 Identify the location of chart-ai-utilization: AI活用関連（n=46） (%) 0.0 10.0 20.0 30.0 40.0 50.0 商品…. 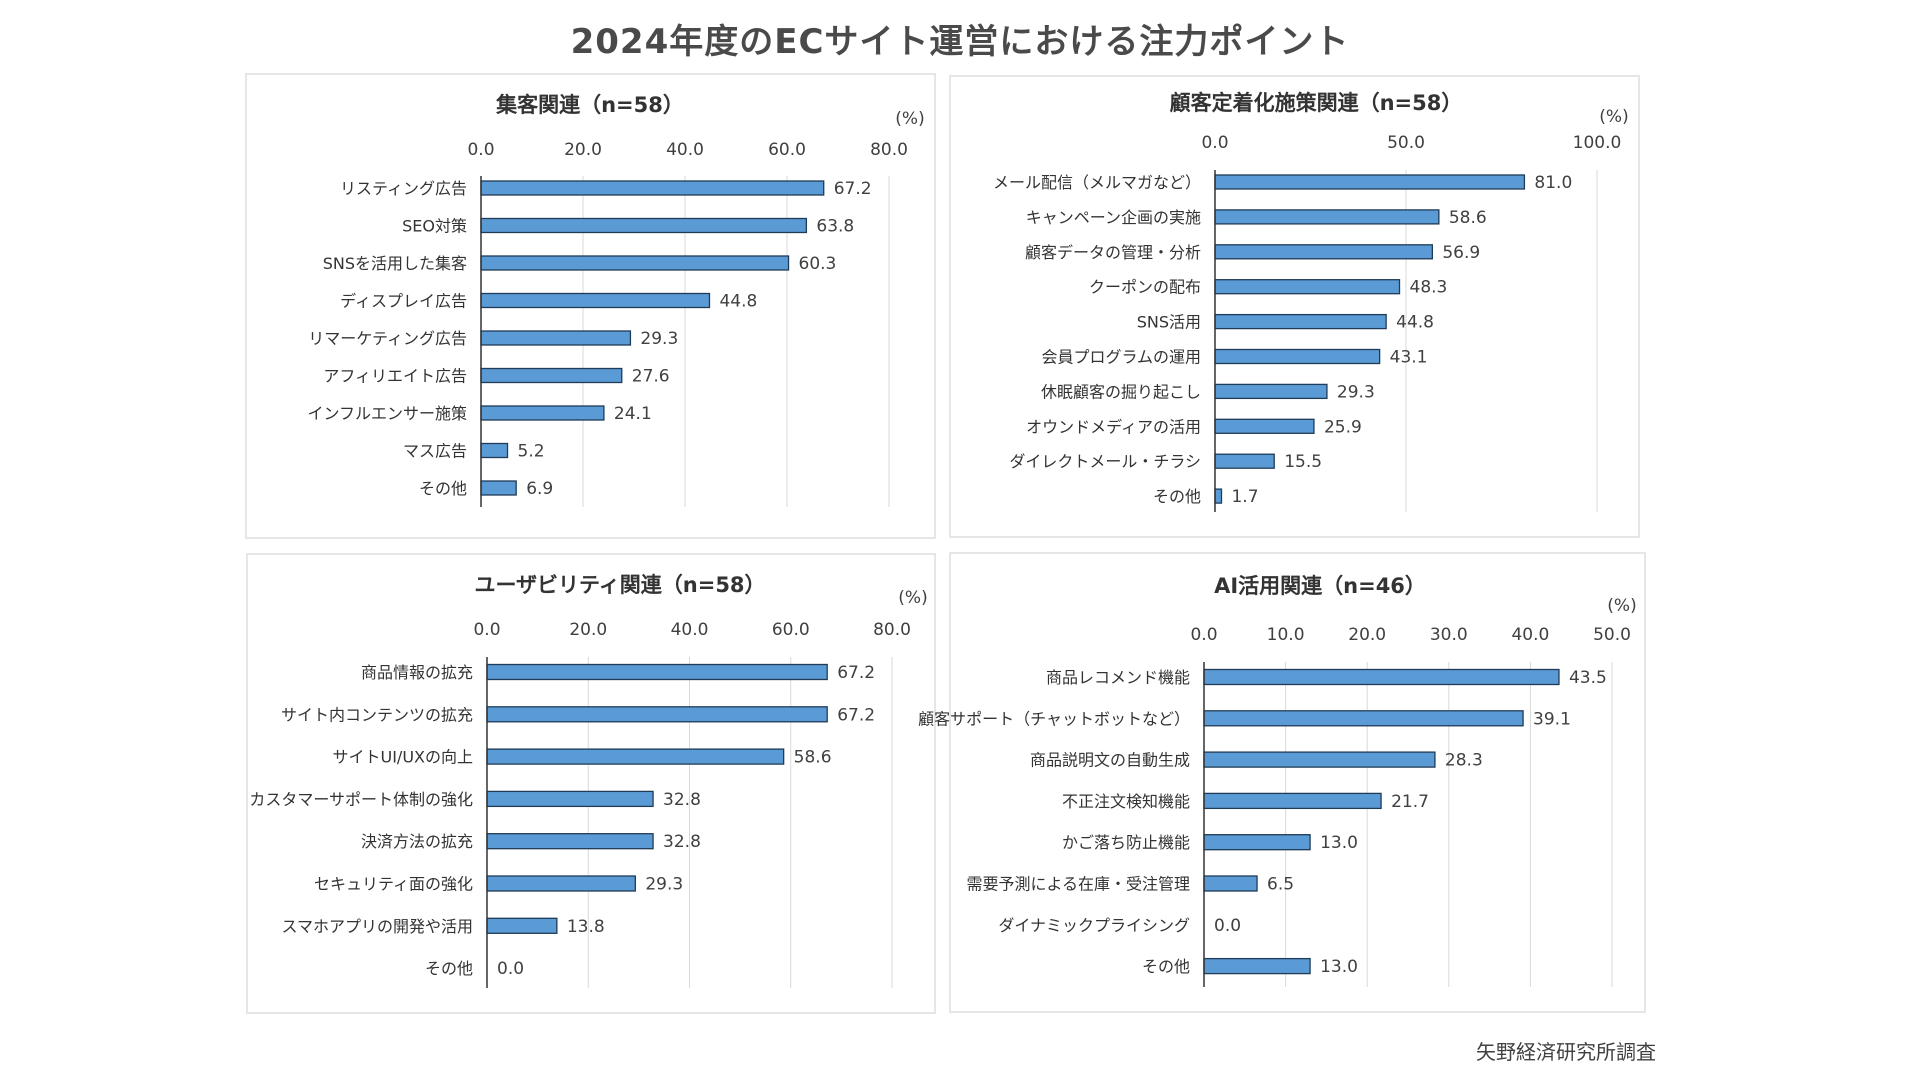
(1277, 780).